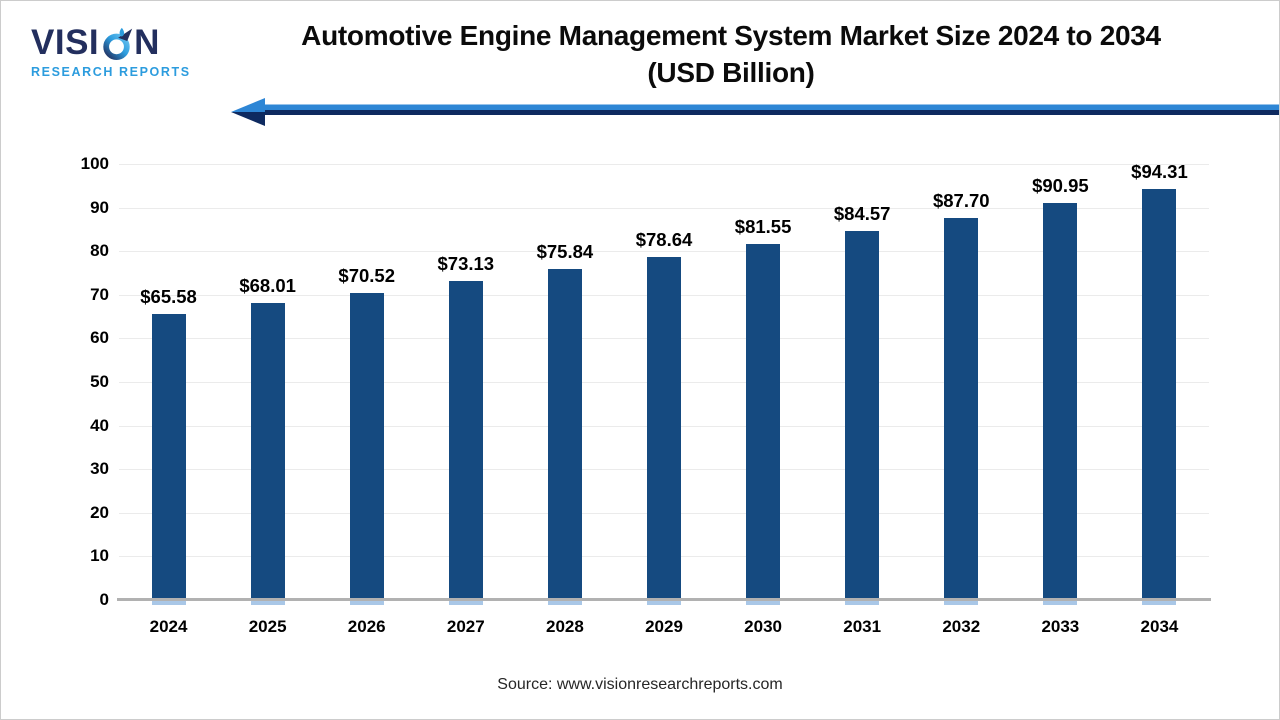 This screenshot has width=1280, height=720. Describe the element at coordinates (763, 626) in the screenshot. I see `x-axis-label-2030: 2030` at that location.